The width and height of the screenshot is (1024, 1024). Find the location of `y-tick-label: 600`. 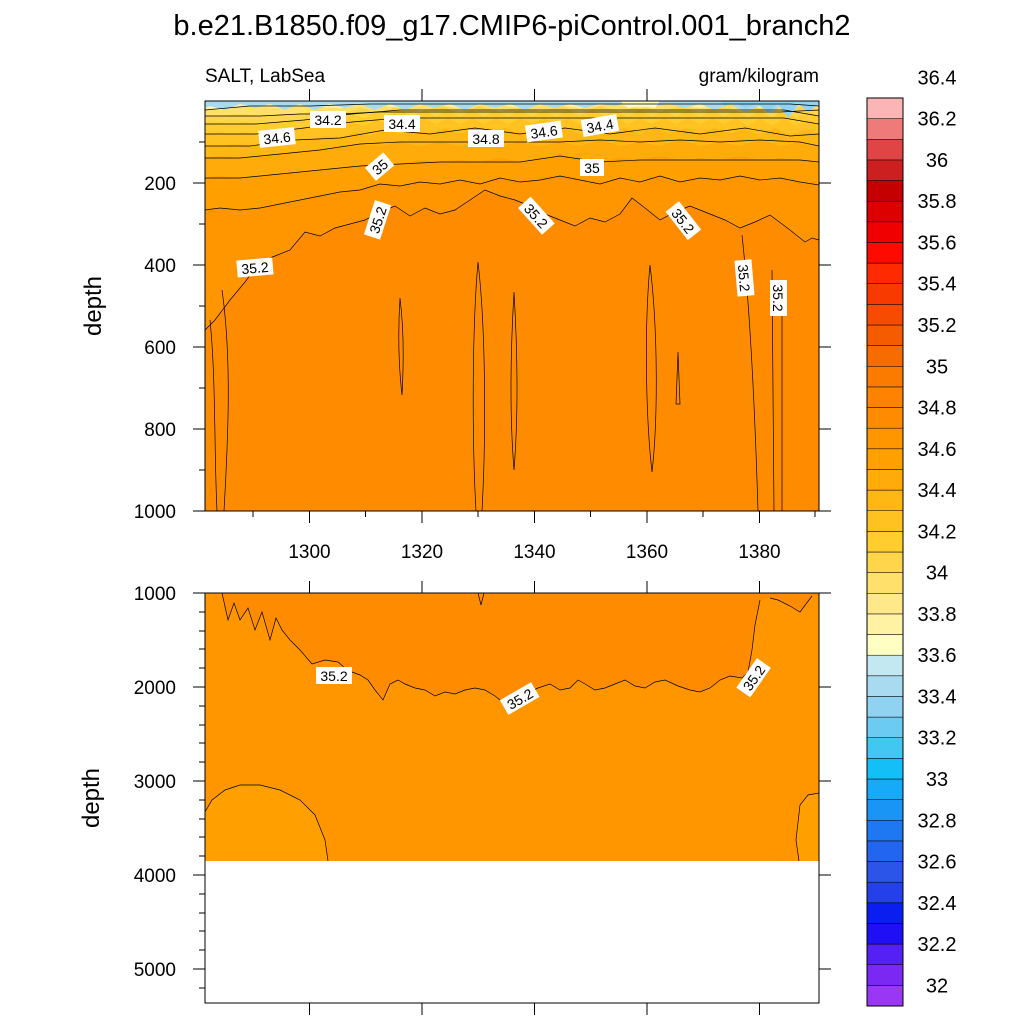

y-tick-label: 600 is located at coordinates (160, 348).